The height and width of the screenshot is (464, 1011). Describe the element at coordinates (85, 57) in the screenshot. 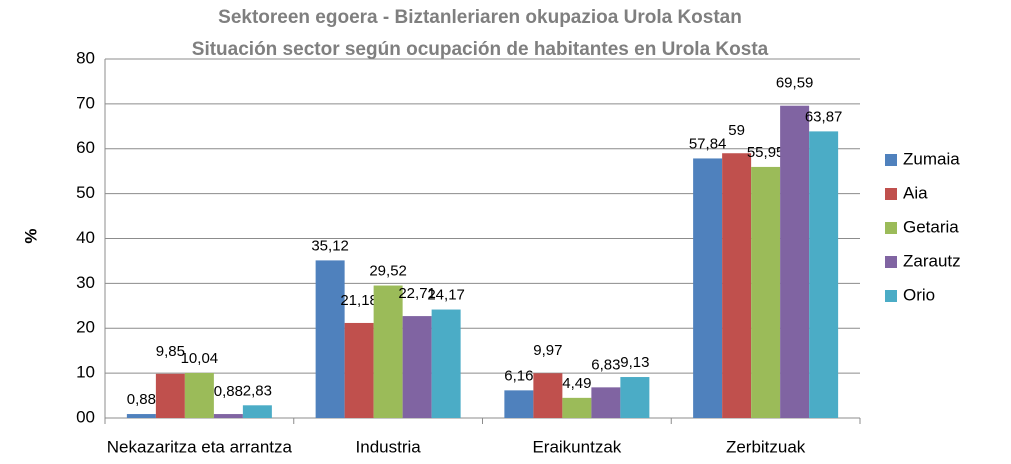

I see `y-tick-label: 80` at that location.